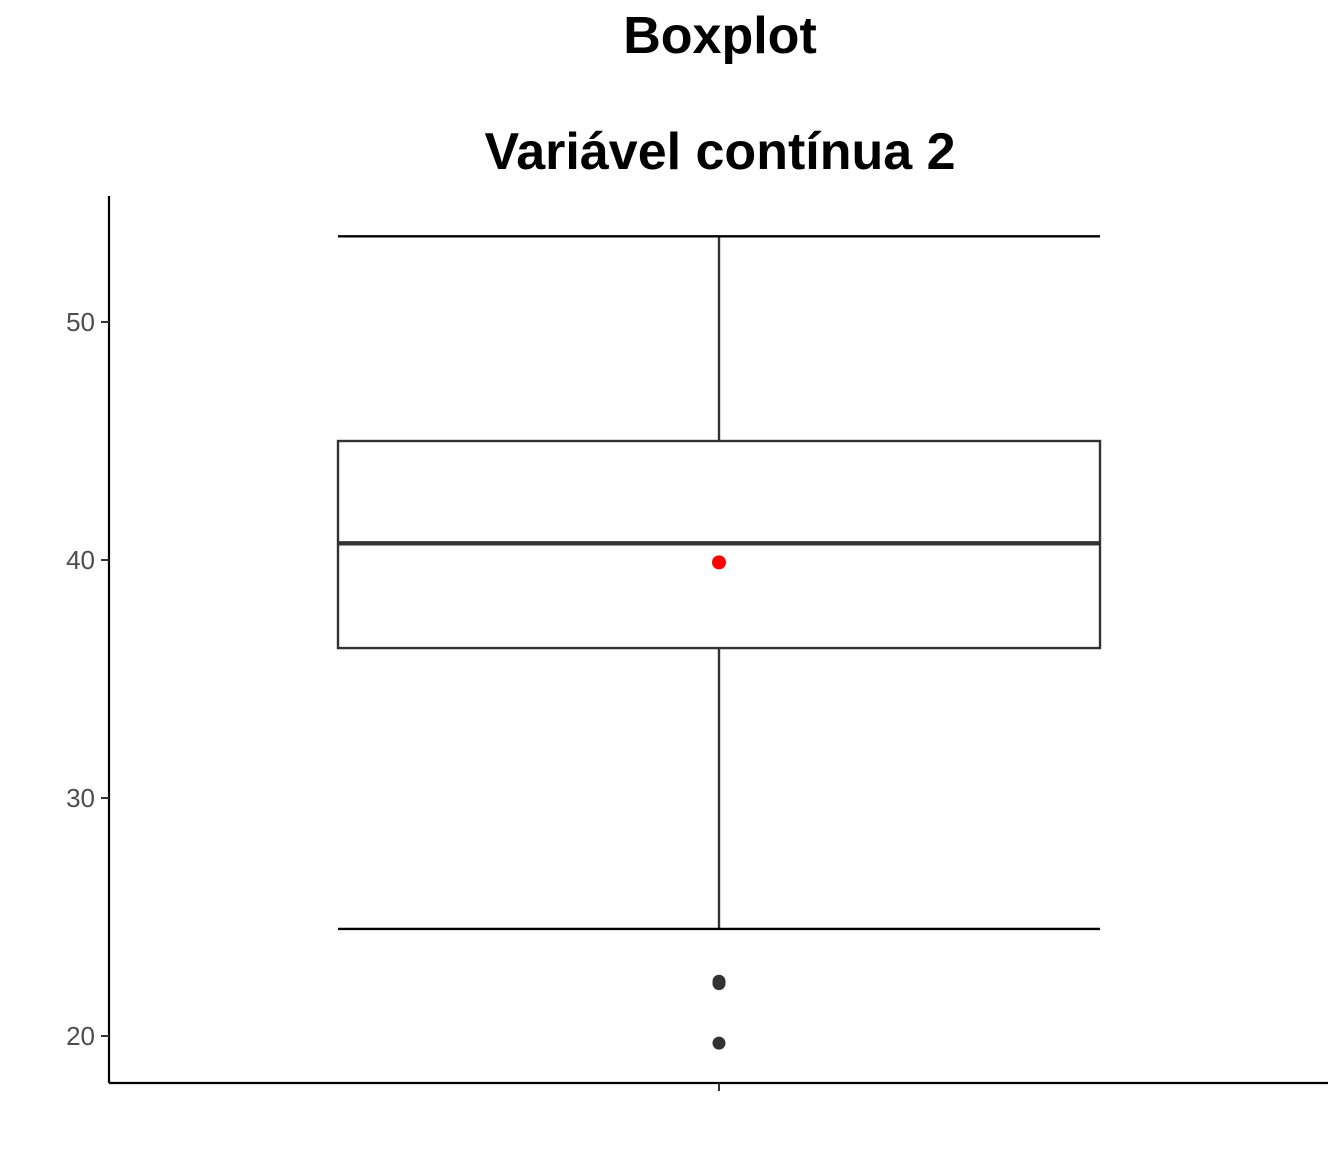 The width and height of the screenshot is (1344, 1152). Describe the element at coordinates (80, 560) in the screenshot. I see `y-tick-label-40: 40` at that location.